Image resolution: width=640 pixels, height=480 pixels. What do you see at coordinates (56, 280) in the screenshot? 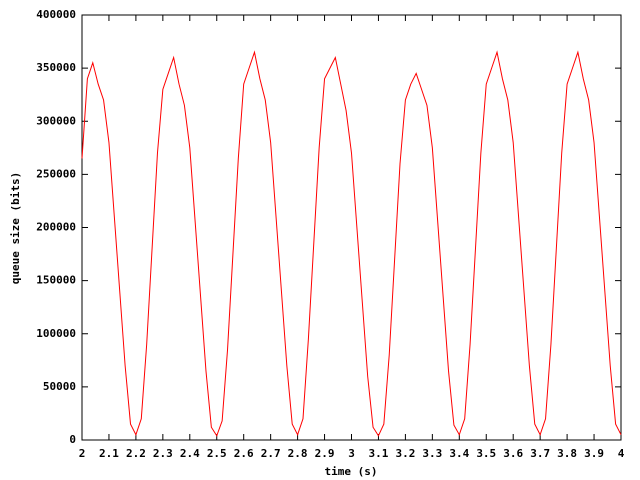
I see `y-tick-label: 150000` at bounding box center [56, 280].